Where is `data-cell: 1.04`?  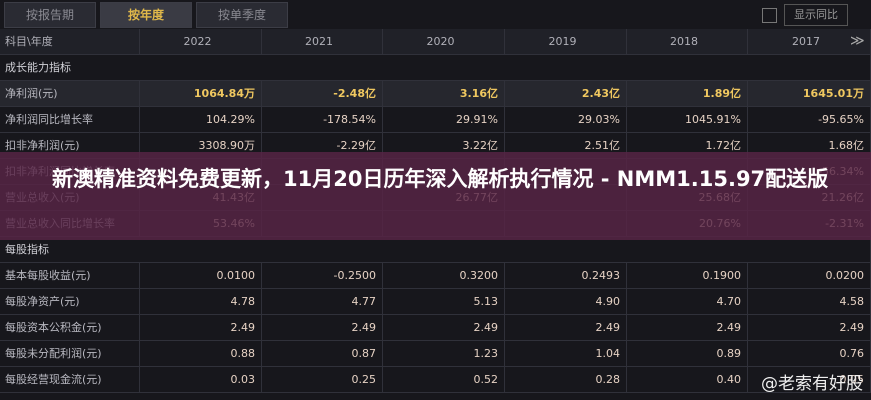
data-cell: 1.04 is located at coordinates (566, 354).